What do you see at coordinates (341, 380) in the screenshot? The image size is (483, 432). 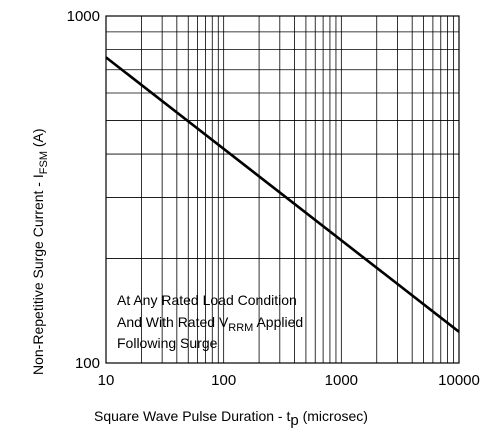 I see `x-tick-label: 1000` at bounding box center [341, 380].